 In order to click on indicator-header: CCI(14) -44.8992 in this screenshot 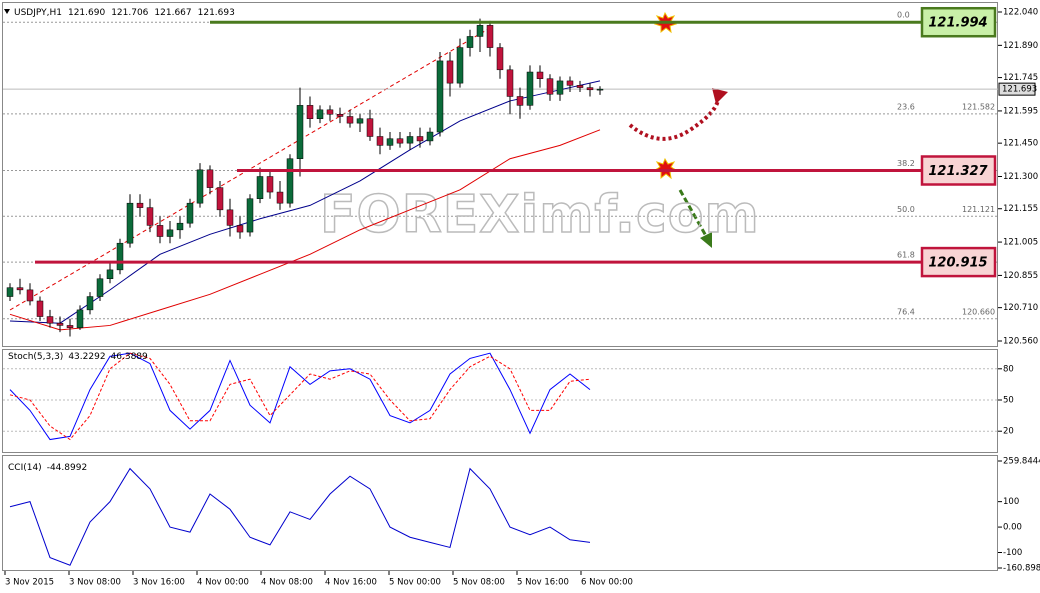, I will do `click(47, 468)`.